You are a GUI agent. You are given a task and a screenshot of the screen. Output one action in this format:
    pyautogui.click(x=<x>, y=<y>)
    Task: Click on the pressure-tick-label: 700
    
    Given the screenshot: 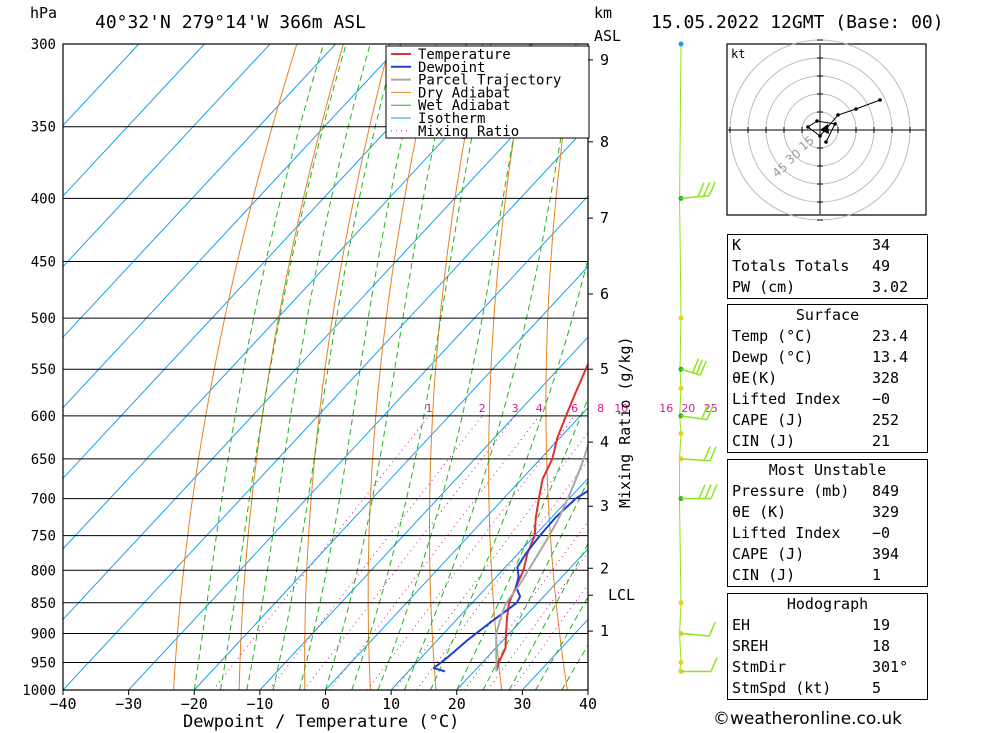 What is the action you would take?
    pyautogui.click(x=43, y=500)
    